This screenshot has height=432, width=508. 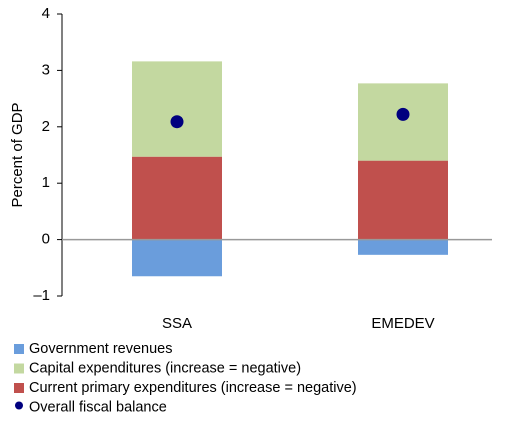 What do you see at coordinates (98, 407) in the screenshot?
I see `legend-label: Overall fiscal balance` at bounding box center [98, 407].